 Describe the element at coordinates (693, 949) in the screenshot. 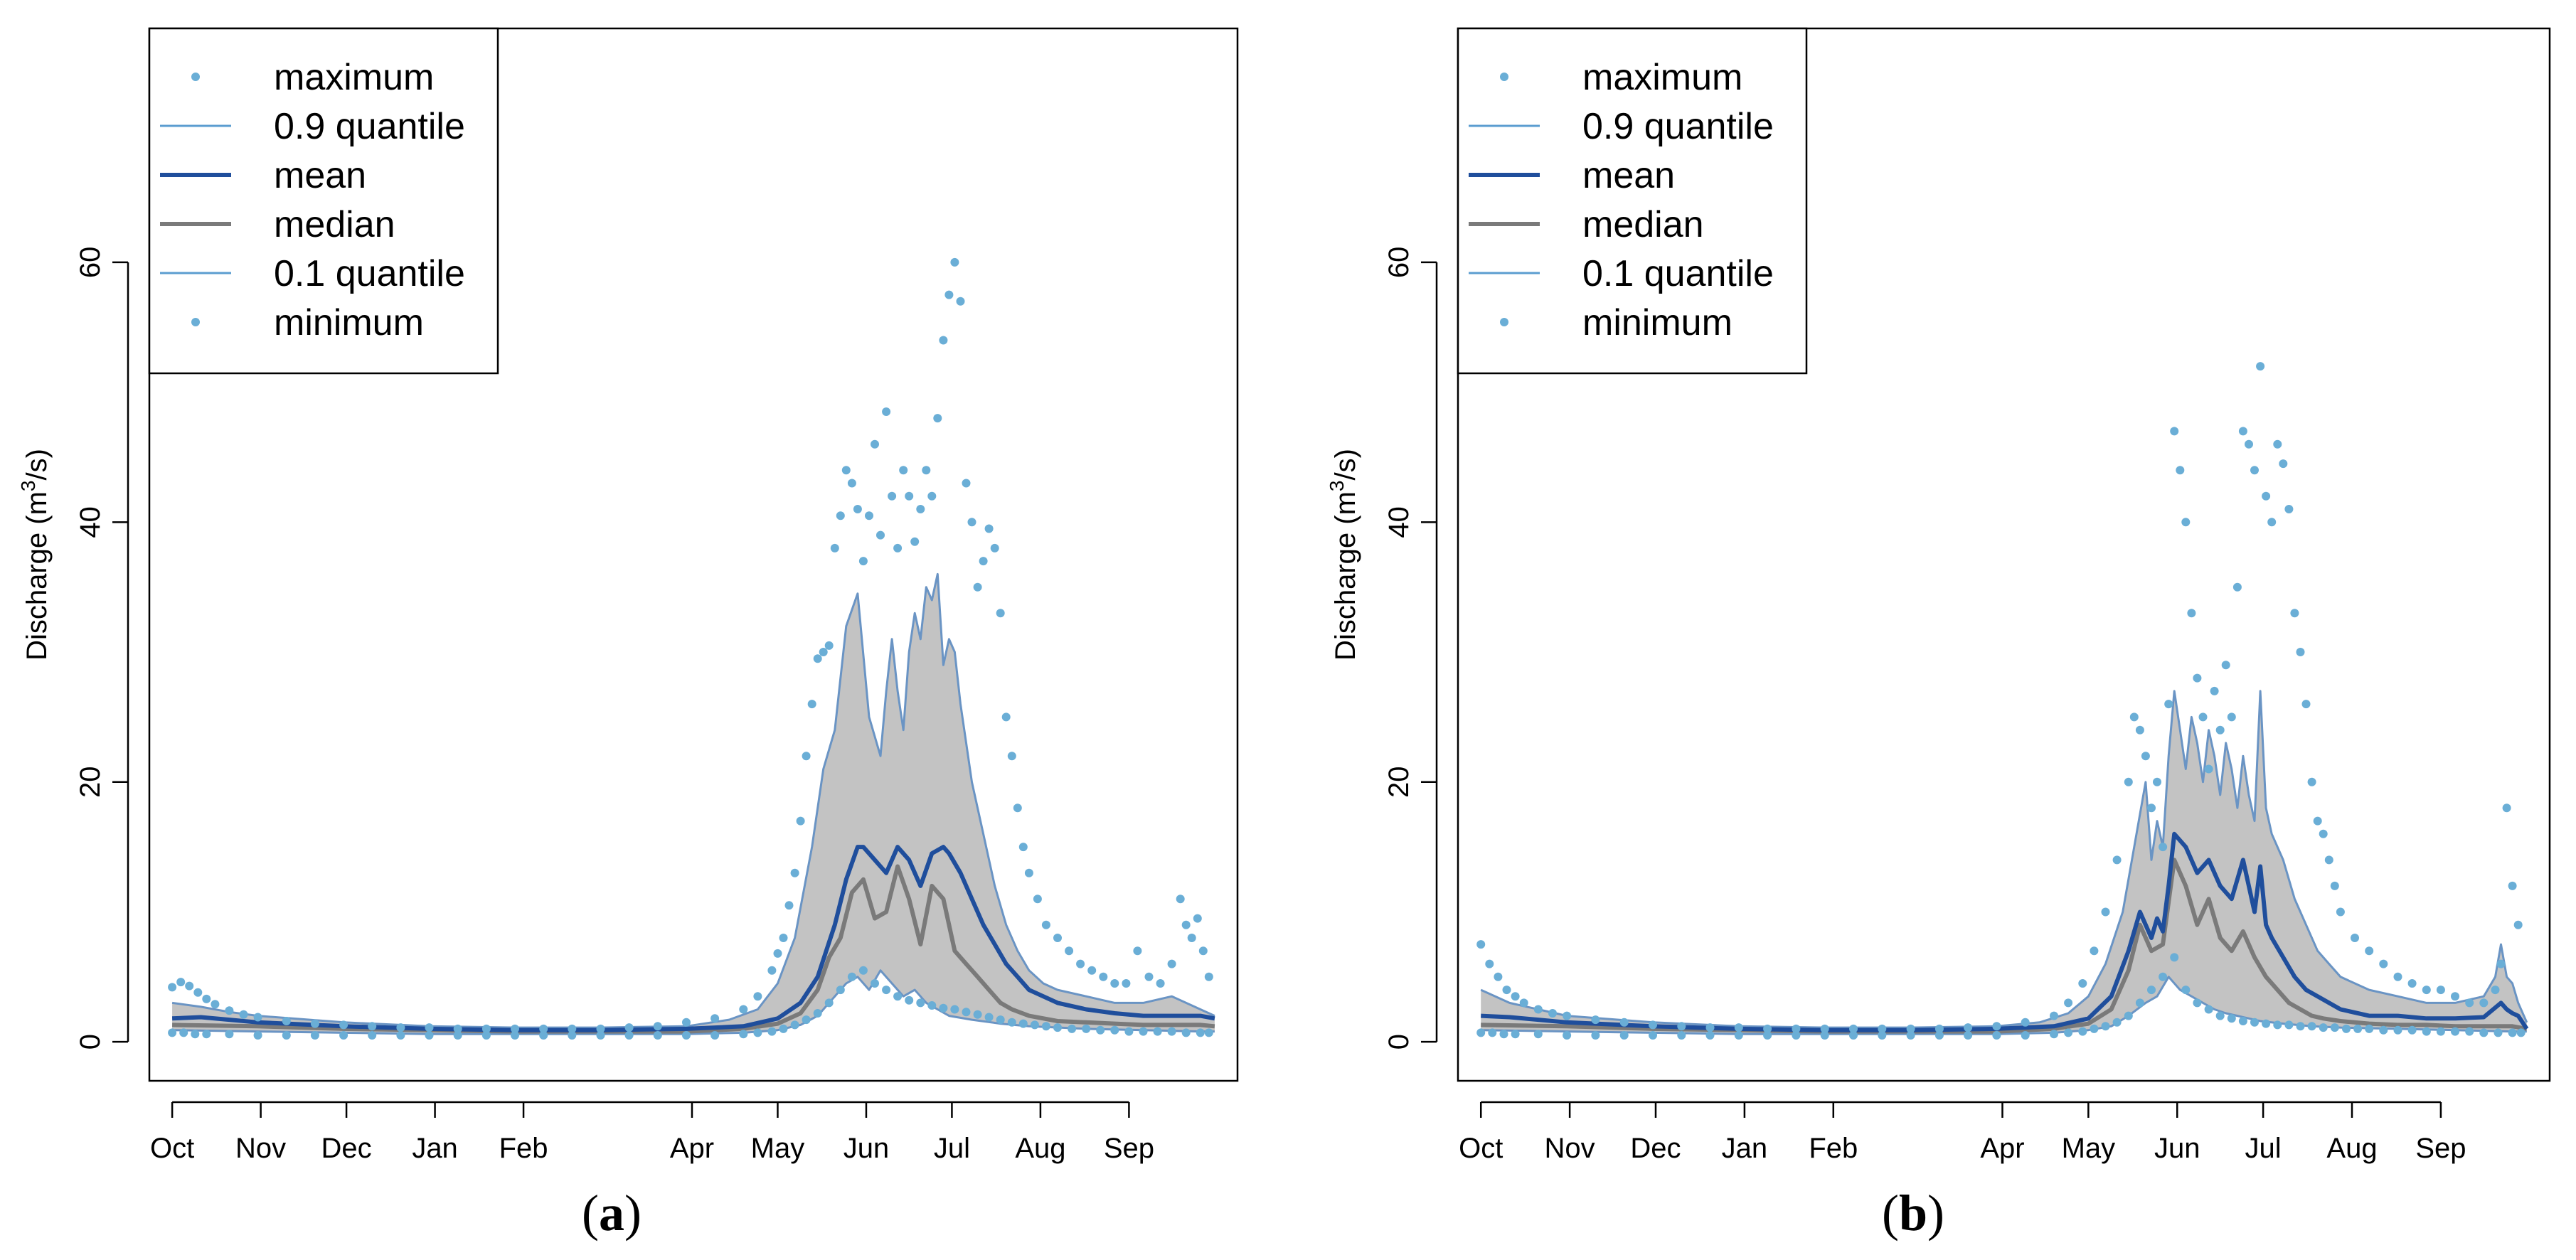

I see `median-line` at that location.